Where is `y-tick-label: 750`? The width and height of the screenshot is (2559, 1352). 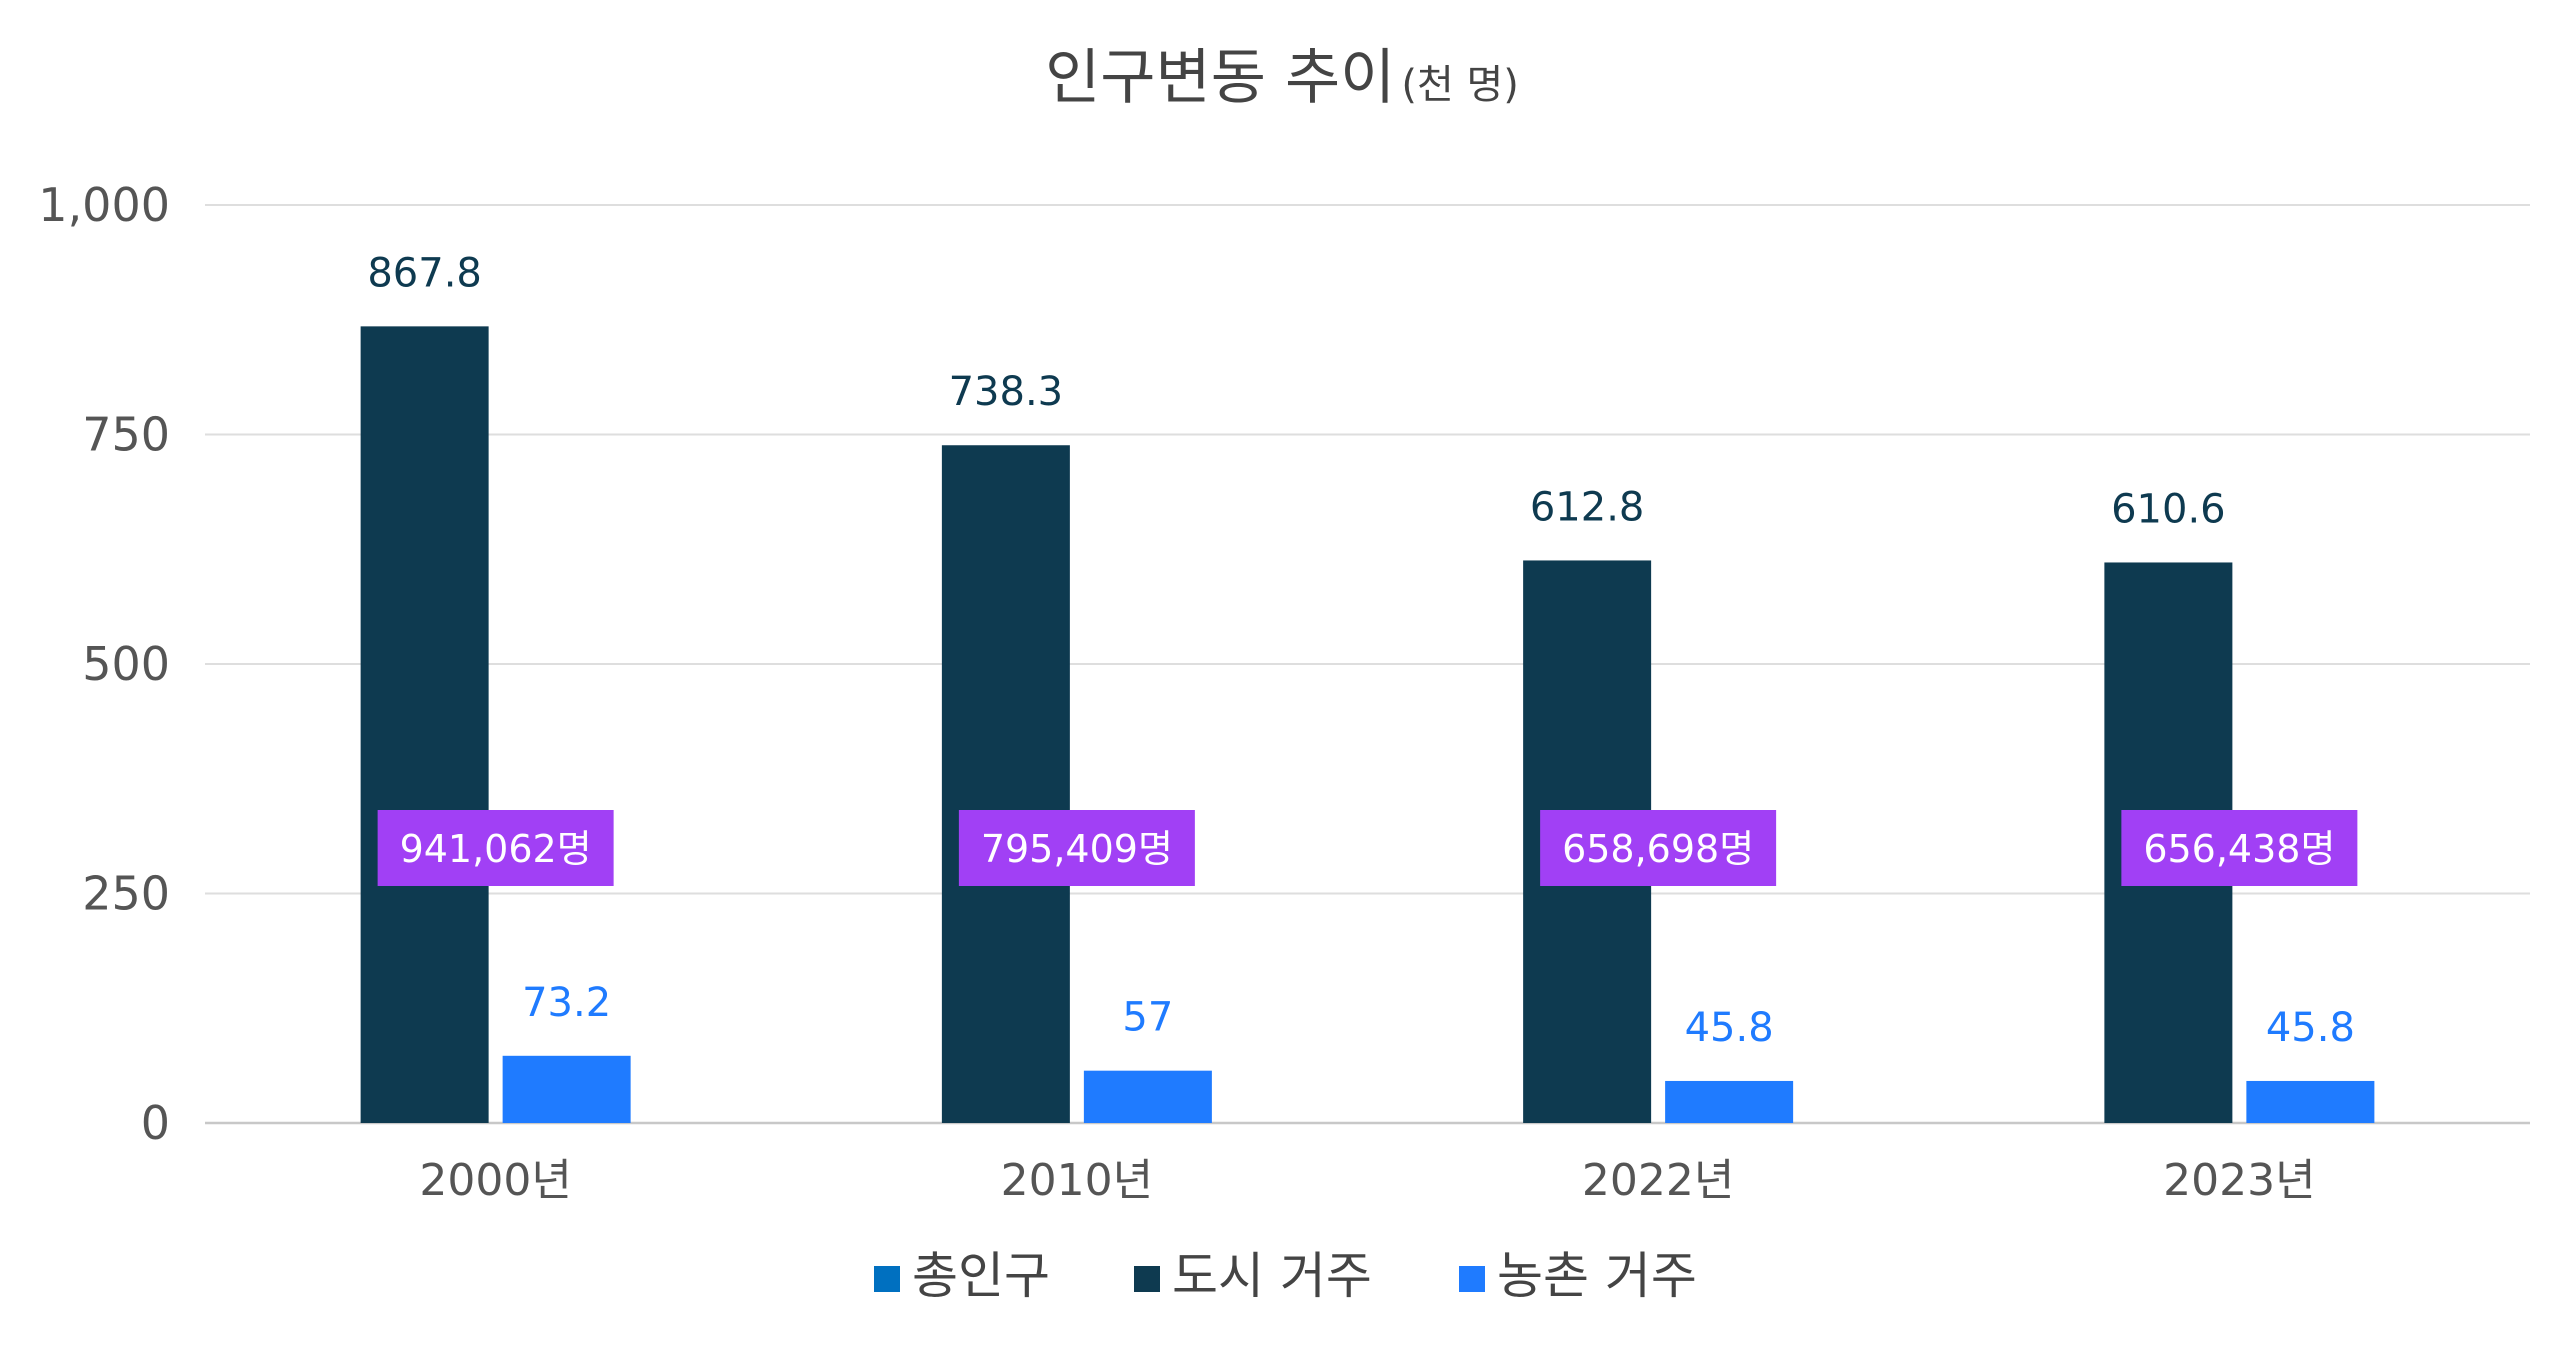
y-tick-label: 750 is located at coordinates (126, 435).